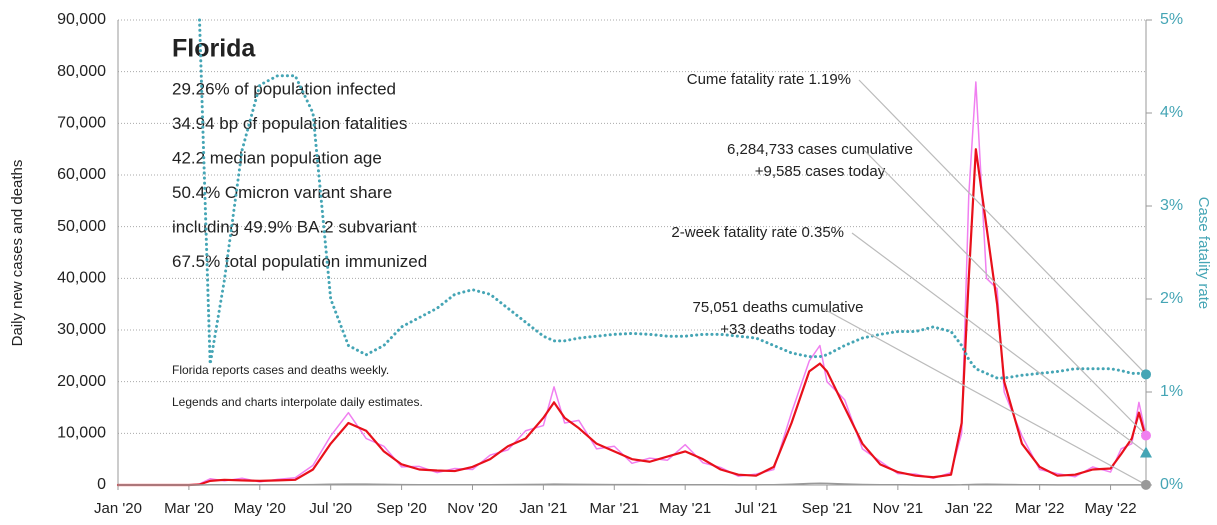 This screenshot has height=525, width=1217. I want to click on x-tick-label: Jul '20, so click(330, 508).